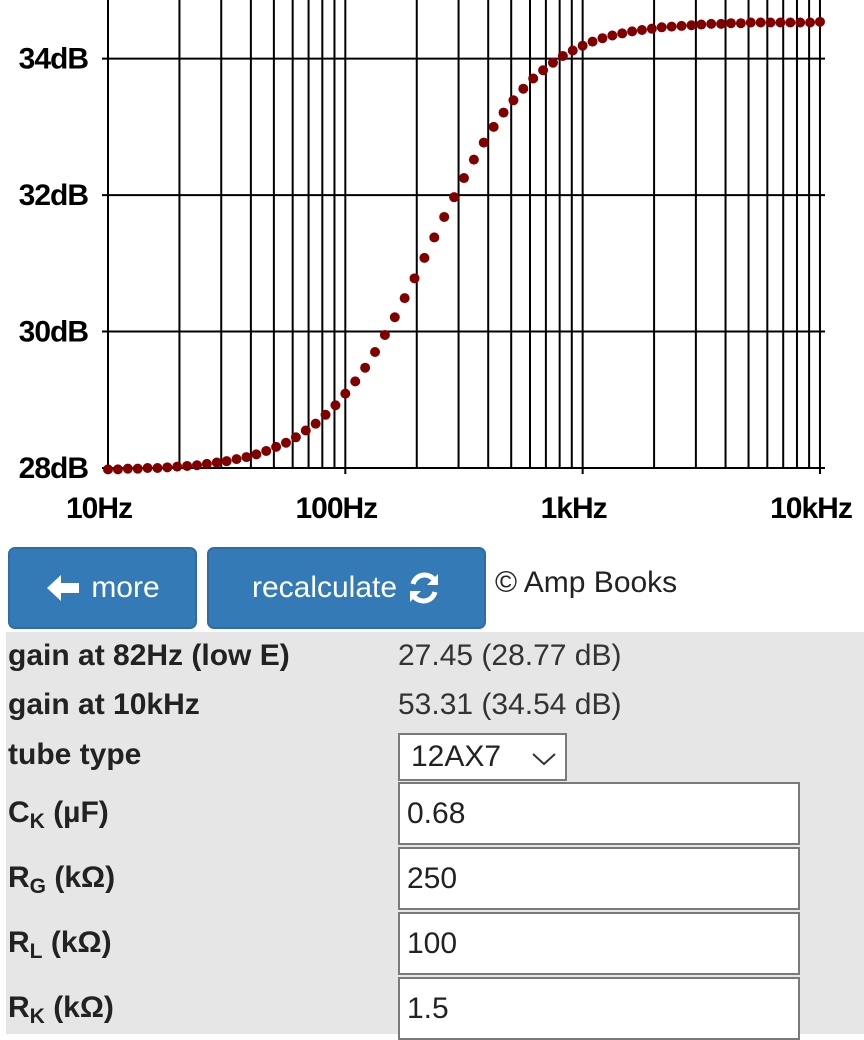 The height and width of the screenshot is (1040, 864). I want to click on number-input: 0.68, so click(599, 813).